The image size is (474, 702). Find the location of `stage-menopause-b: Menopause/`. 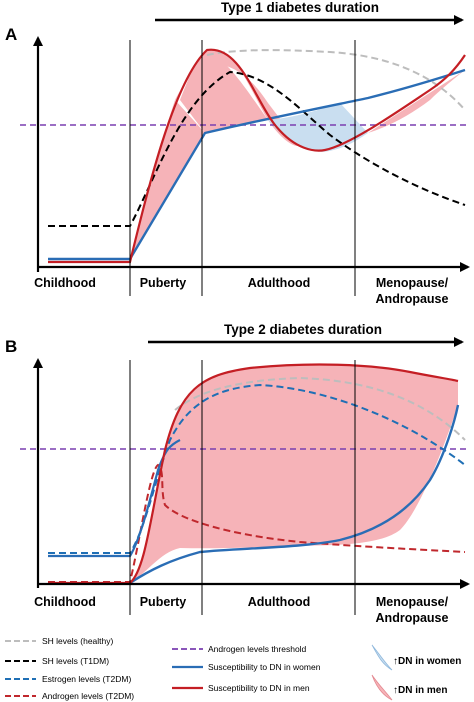

stage-menopause-b: Menopause/ is located at coordinates (412, 602).